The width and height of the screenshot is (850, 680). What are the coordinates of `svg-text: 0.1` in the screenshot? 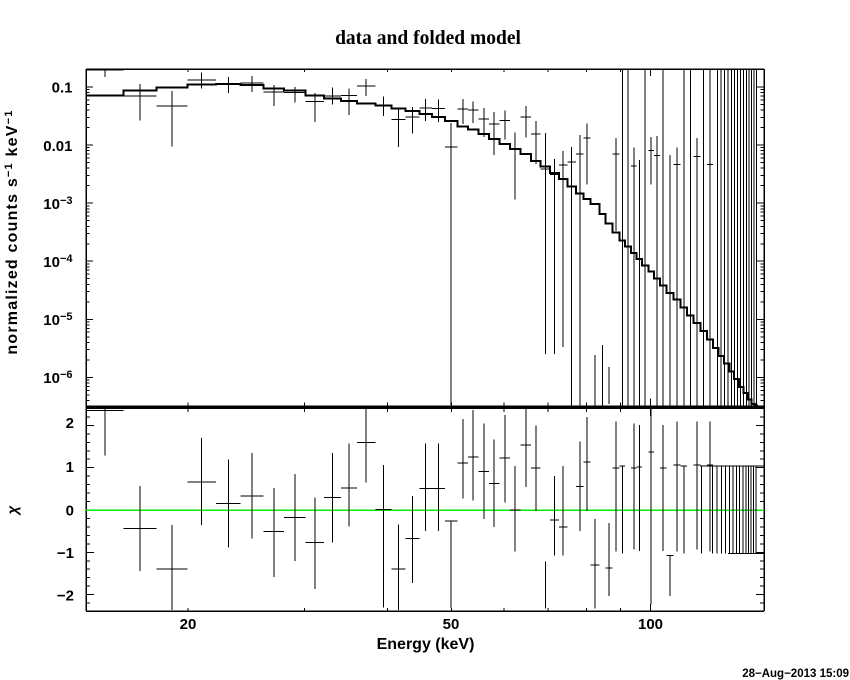 It's located at (62, 88).